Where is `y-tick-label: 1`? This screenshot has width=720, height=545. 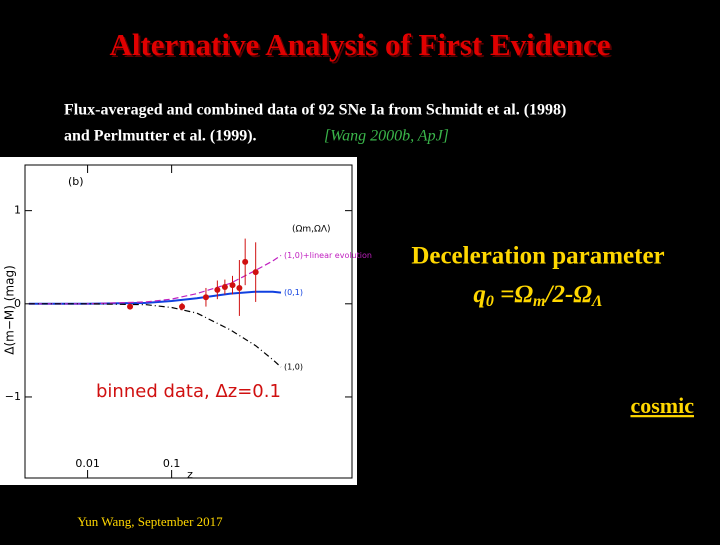
y-tick-label: 1 is located at coordinates (17, 210).